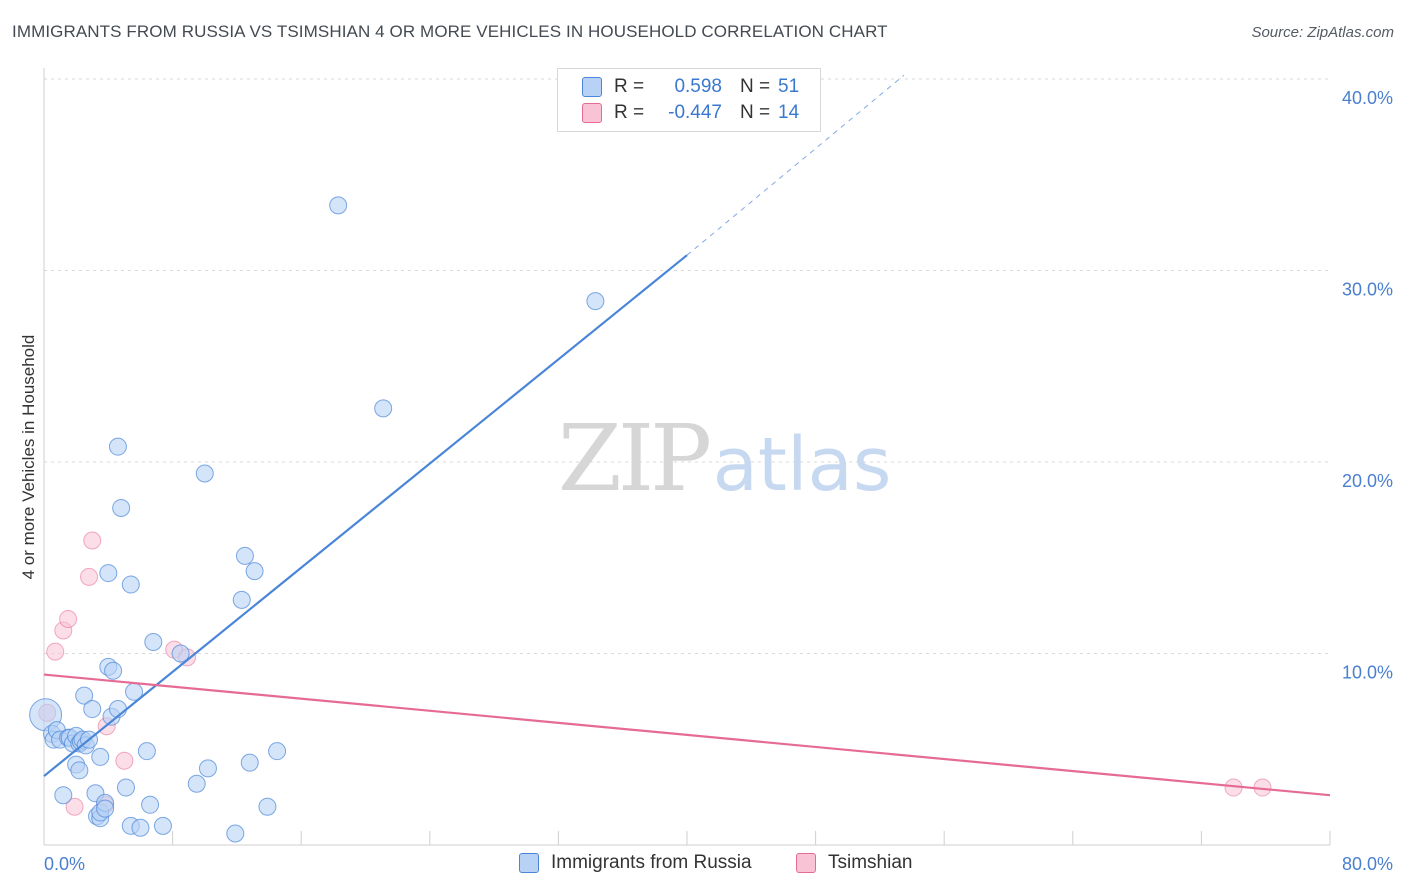 Image resolution: width=1406 pixels, height=892 pixels. Describe the element at coordinates (795, 165) in the screenshot. I see `russia-trend-extension` at that location.